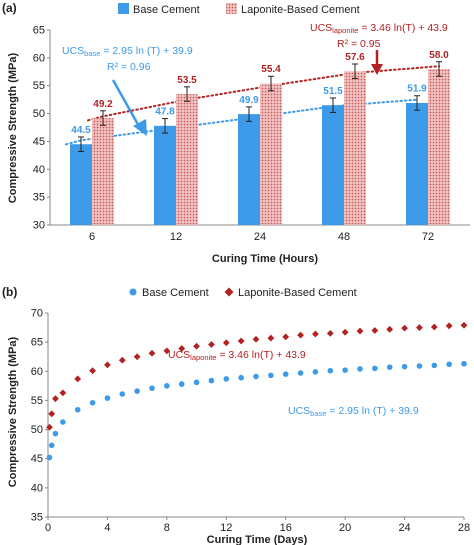 This screenshot has height=545, width=474. Describe the element at coordinates (428, 237) in the screenshot. I see `x-tick-label-a: 72` at that location.